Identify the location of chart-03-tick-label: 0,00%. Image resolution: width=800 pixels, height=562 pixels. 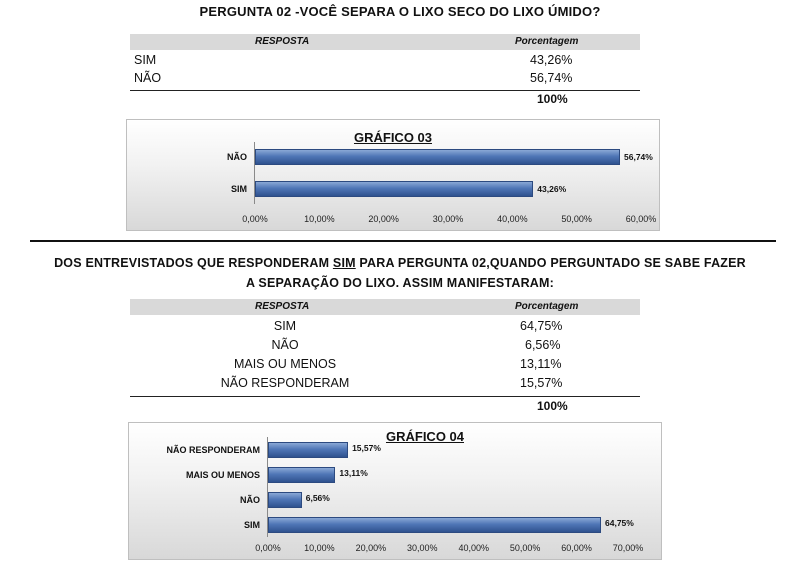
(255, 219).